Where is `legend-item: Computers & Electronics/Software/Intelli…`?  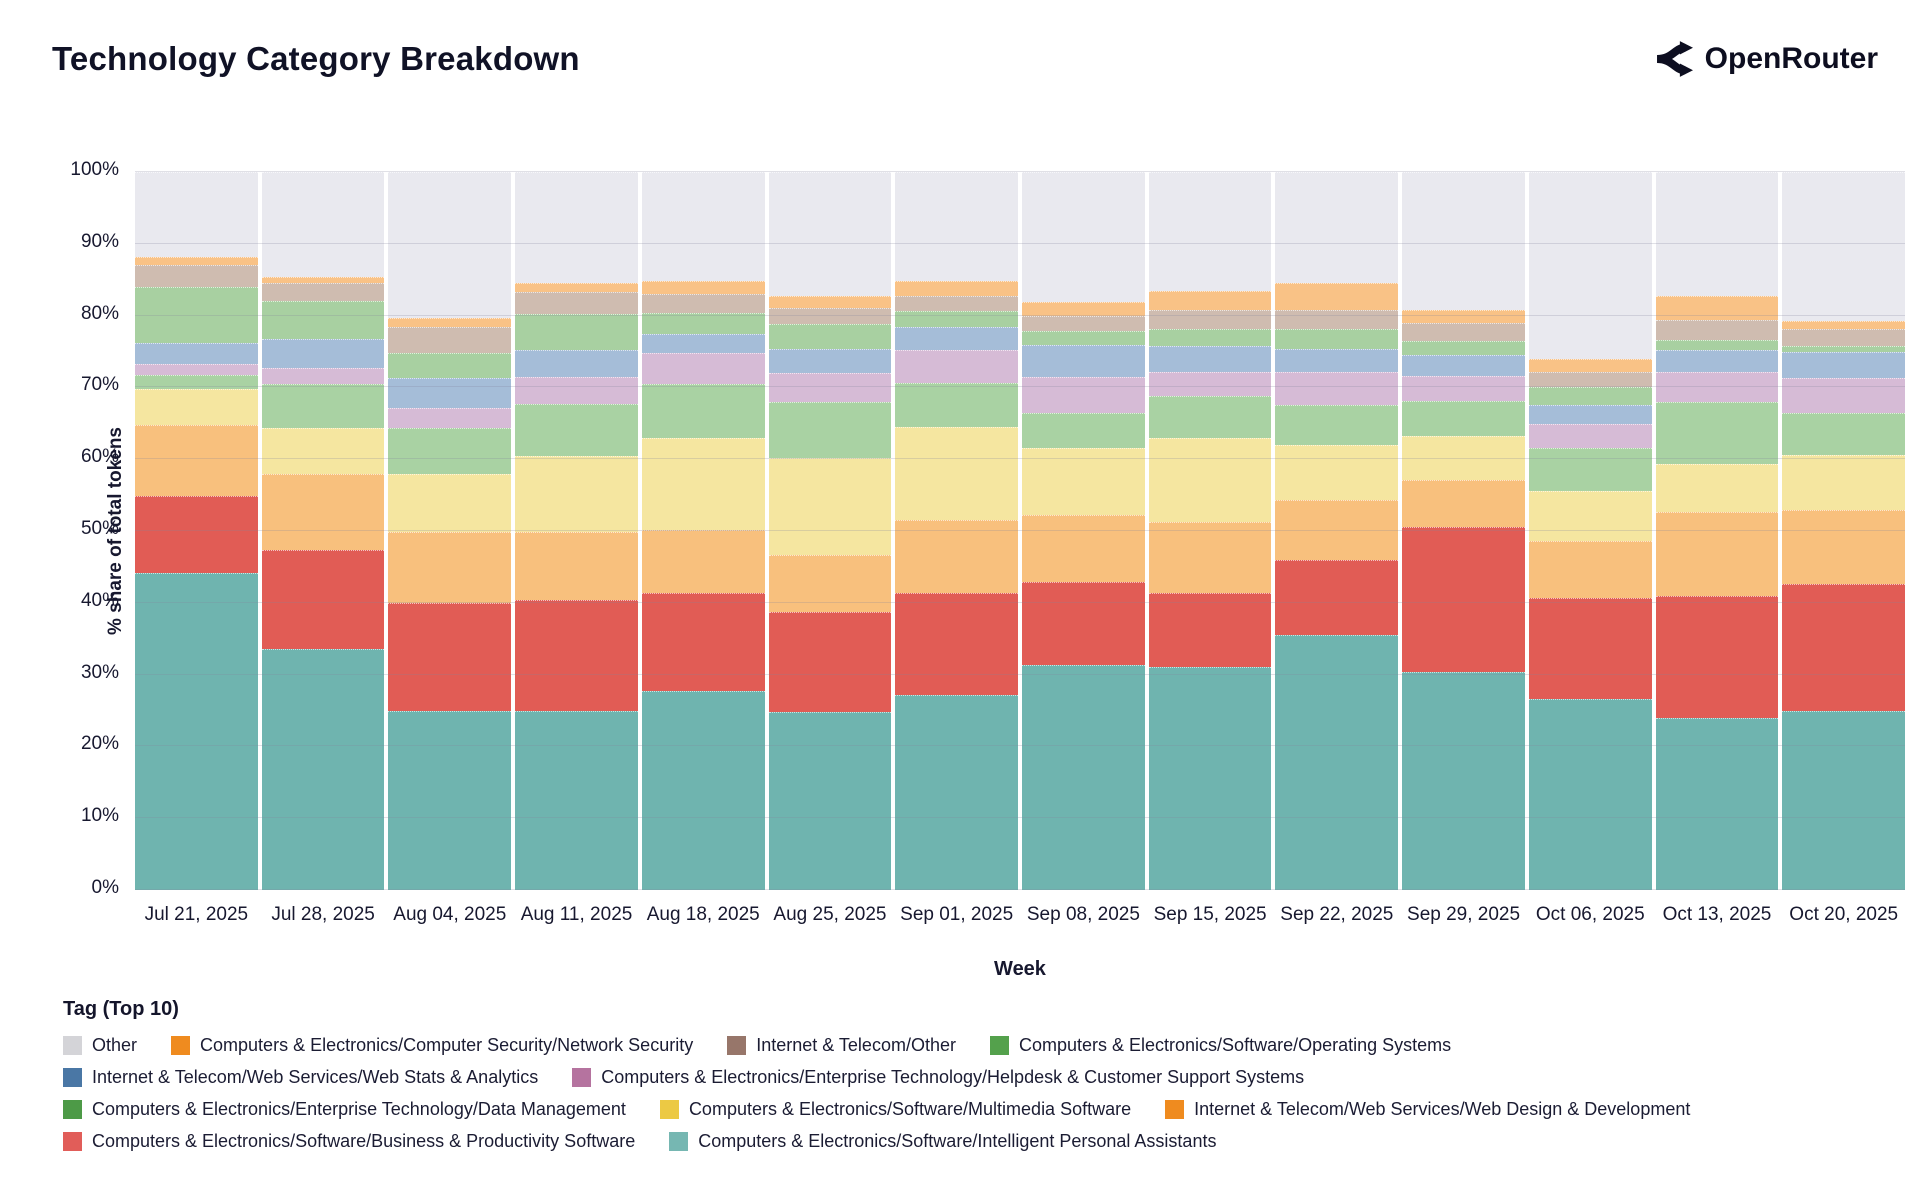 legend-item: Computers & Electronics/Software/Intelli… is located at coordinates (942, 1141).